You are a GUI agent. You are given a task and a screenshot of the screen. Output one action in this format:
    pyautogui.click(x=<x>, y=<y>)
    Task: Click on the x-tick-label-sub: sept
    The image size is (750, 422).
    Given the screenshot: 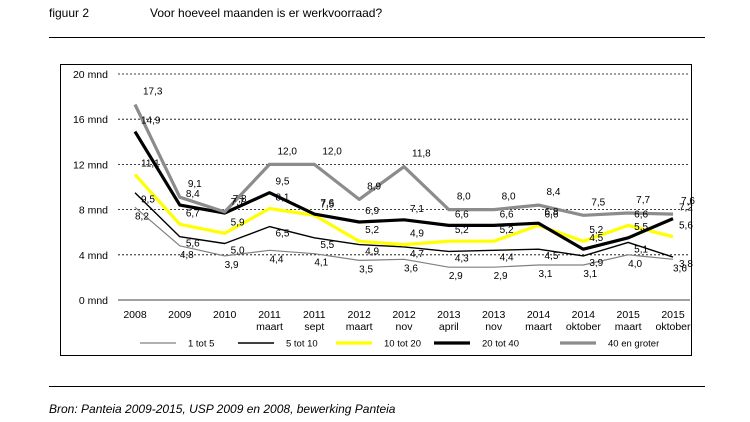 What is the action you would take?
    pyautogui.click(x=314, y=327)
    